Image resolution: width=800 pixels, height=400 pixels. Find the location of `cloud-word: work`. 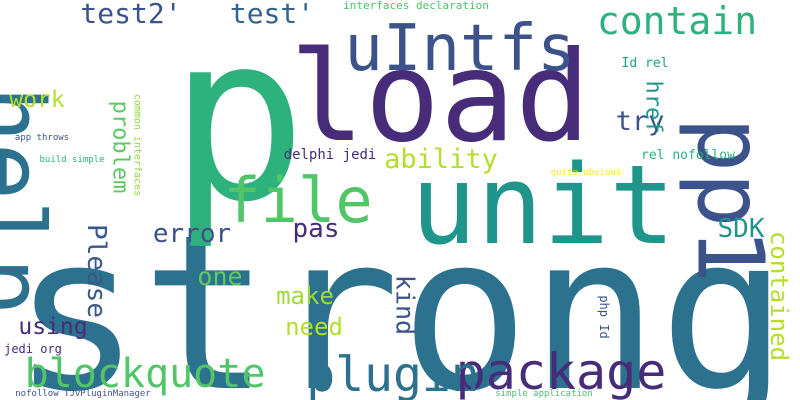

cloud-word: work is located at coordinates (37, 100).